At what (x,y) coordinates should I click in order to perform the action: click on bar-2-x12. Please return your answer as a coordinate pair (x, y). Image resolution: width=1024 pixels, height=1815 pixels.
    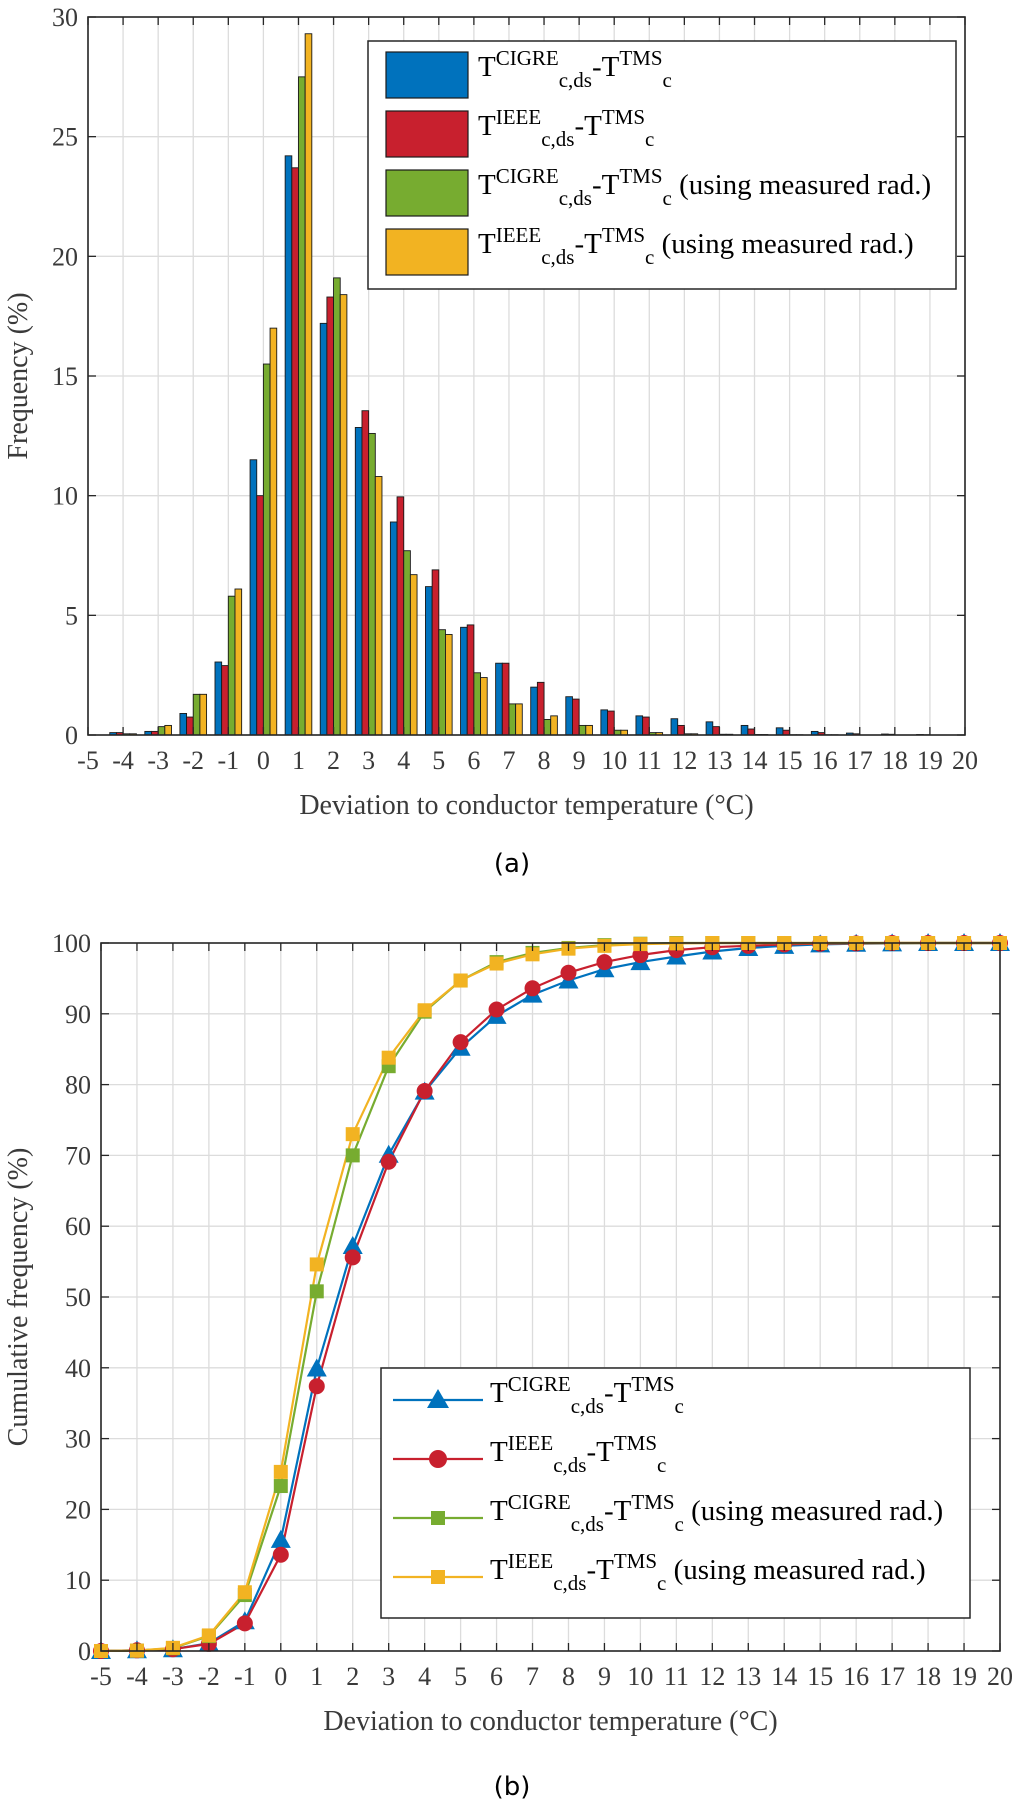
    Looking at the image, I should click on (681, 730).